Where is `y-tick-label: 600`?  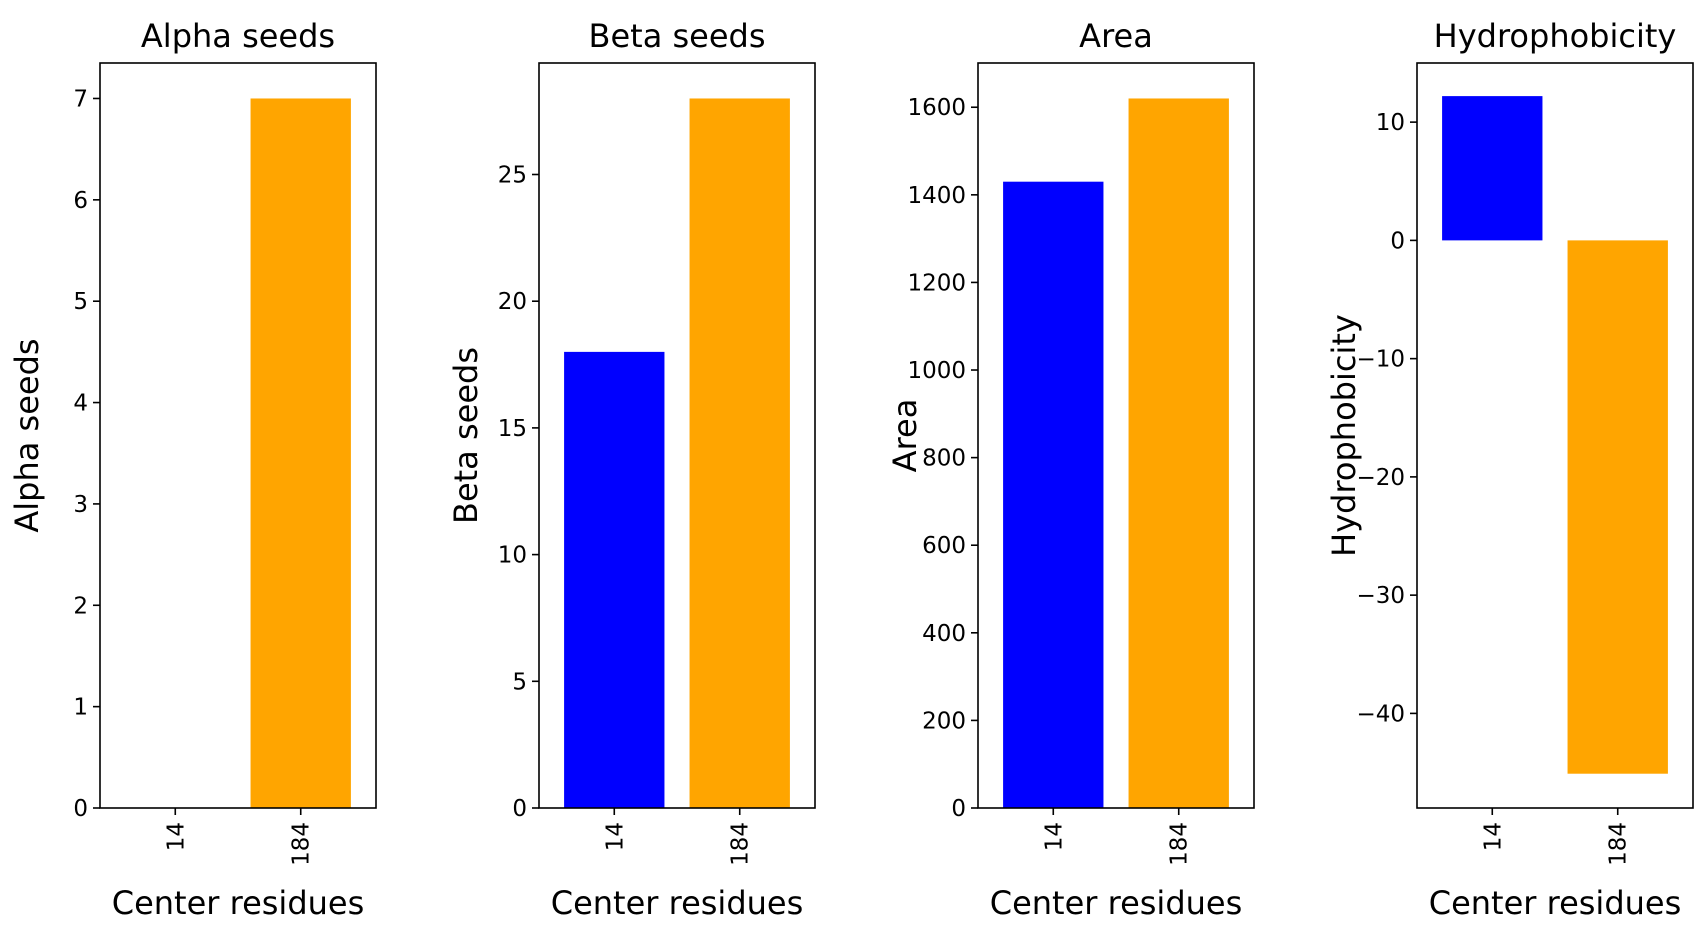
y-tick-label: 600 is located at coordinates (944, 546).